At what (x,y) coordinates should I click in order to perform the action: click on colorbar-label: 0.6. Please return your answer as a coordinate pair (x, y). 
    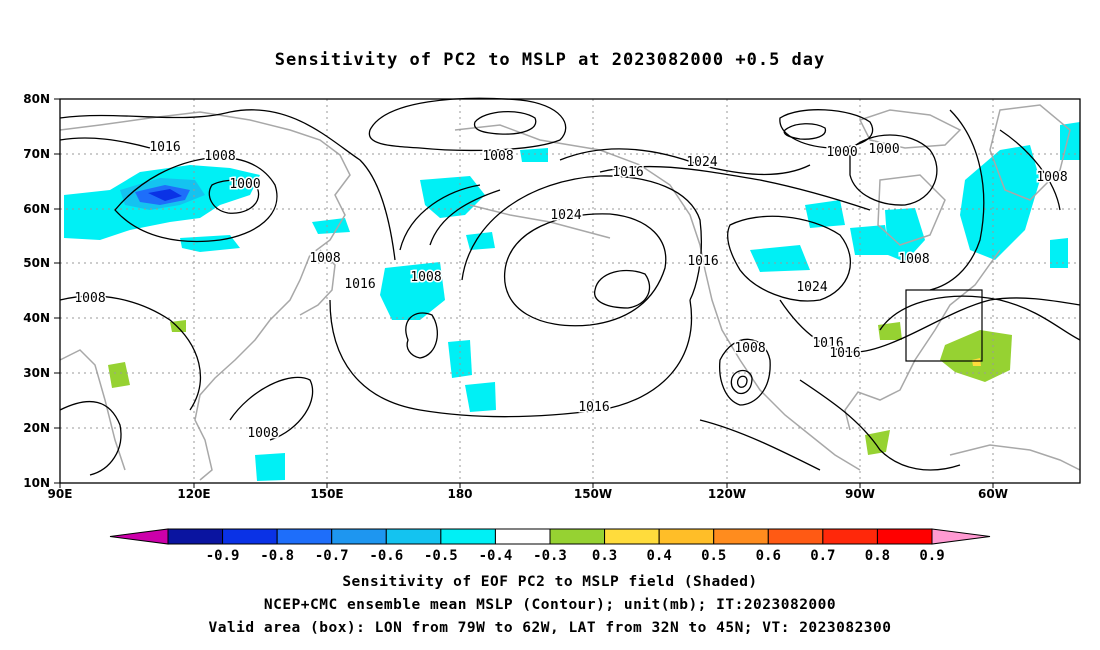
    Looking at the image, I should click on (768, 556).